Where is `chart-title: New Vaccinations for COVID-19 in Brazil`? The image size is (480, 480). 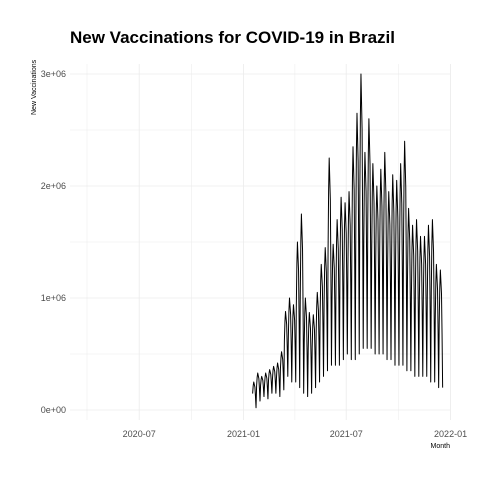
chart-title: New Vaccinations for COVID-19 in Brazil is located at coordinates (232, 37).